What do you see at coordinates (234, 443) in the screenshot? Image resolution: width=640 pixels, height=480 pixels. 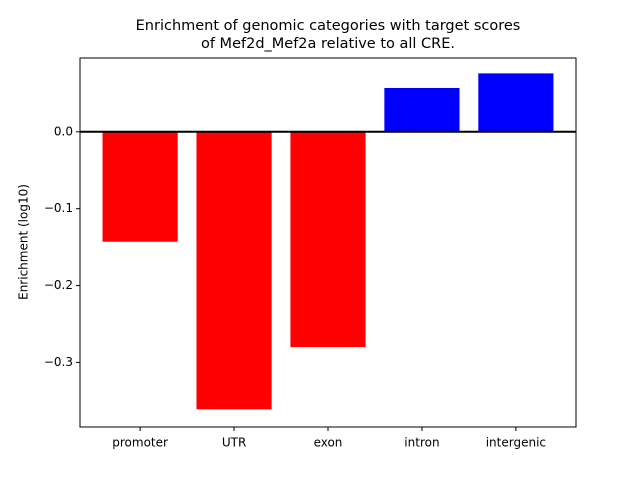 I see `x-tick-label: UTR` at bounding box center [234, 443].